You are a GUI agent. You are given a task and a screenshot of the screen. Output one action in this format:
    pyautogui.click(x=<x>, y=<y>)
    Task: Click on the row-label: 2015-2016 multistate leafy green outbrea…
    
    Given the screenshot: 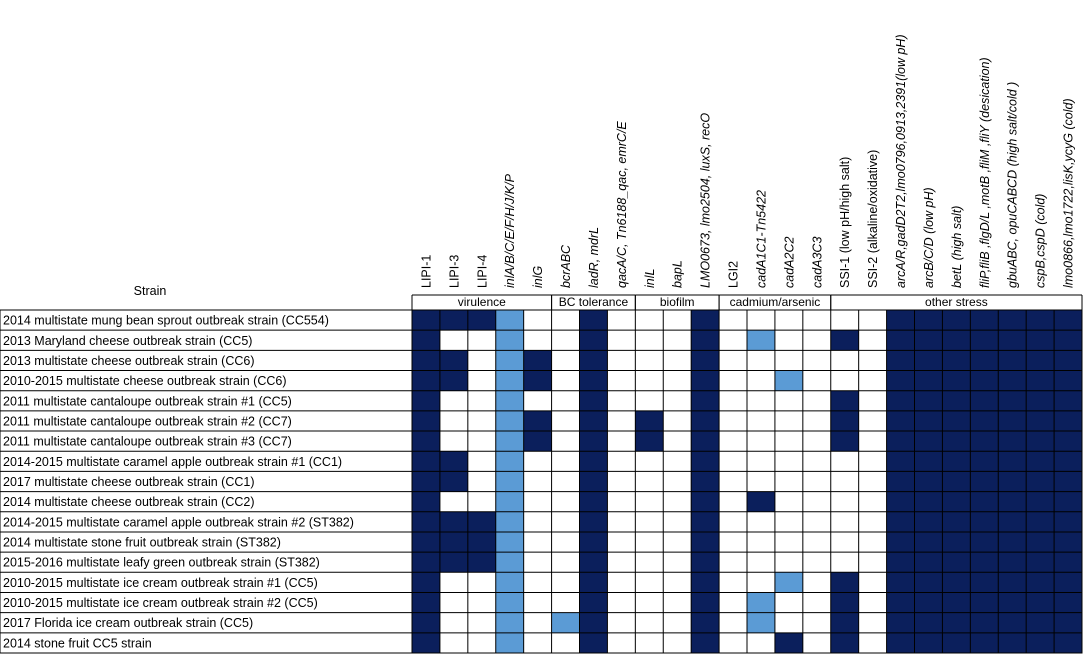 What is the action you would take?
    pyautogui.click(x=161, y=563)
    